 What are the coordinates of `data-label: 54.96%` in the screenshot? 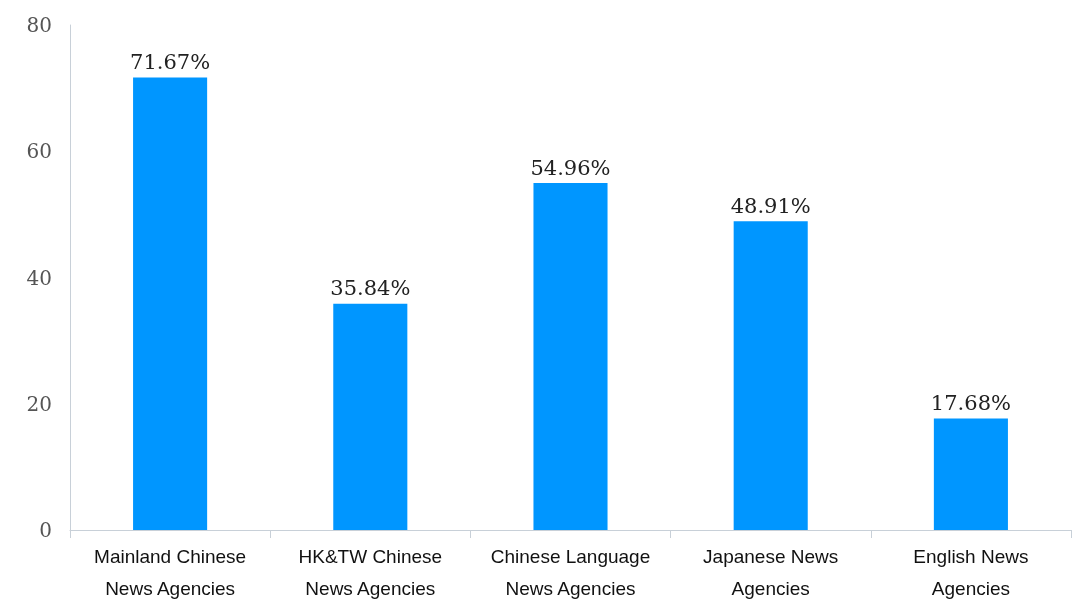 It's located at (570, 167).